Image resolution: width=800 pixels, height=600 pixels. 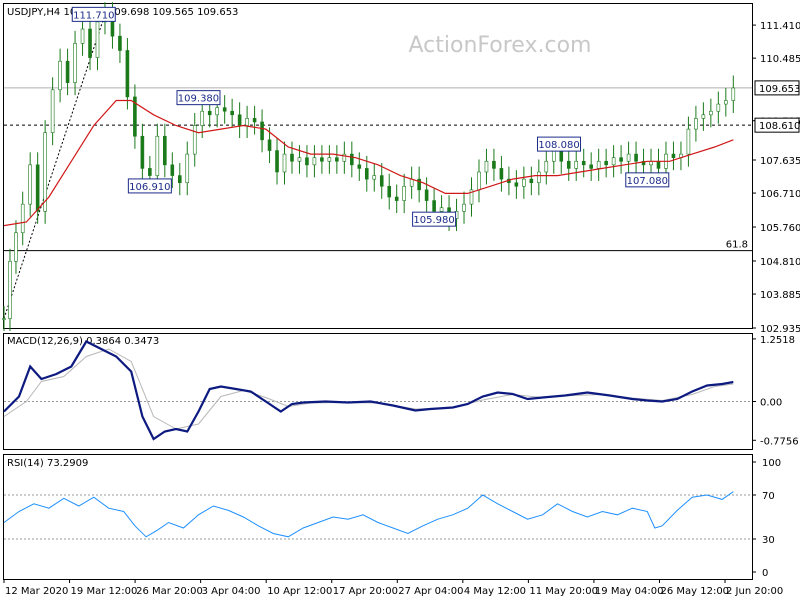 What do you see at coordinates (47, 463) in the screenshot?
I see `rsi-label: RSI(14) 73.2909` at bounding box center [47, 463].